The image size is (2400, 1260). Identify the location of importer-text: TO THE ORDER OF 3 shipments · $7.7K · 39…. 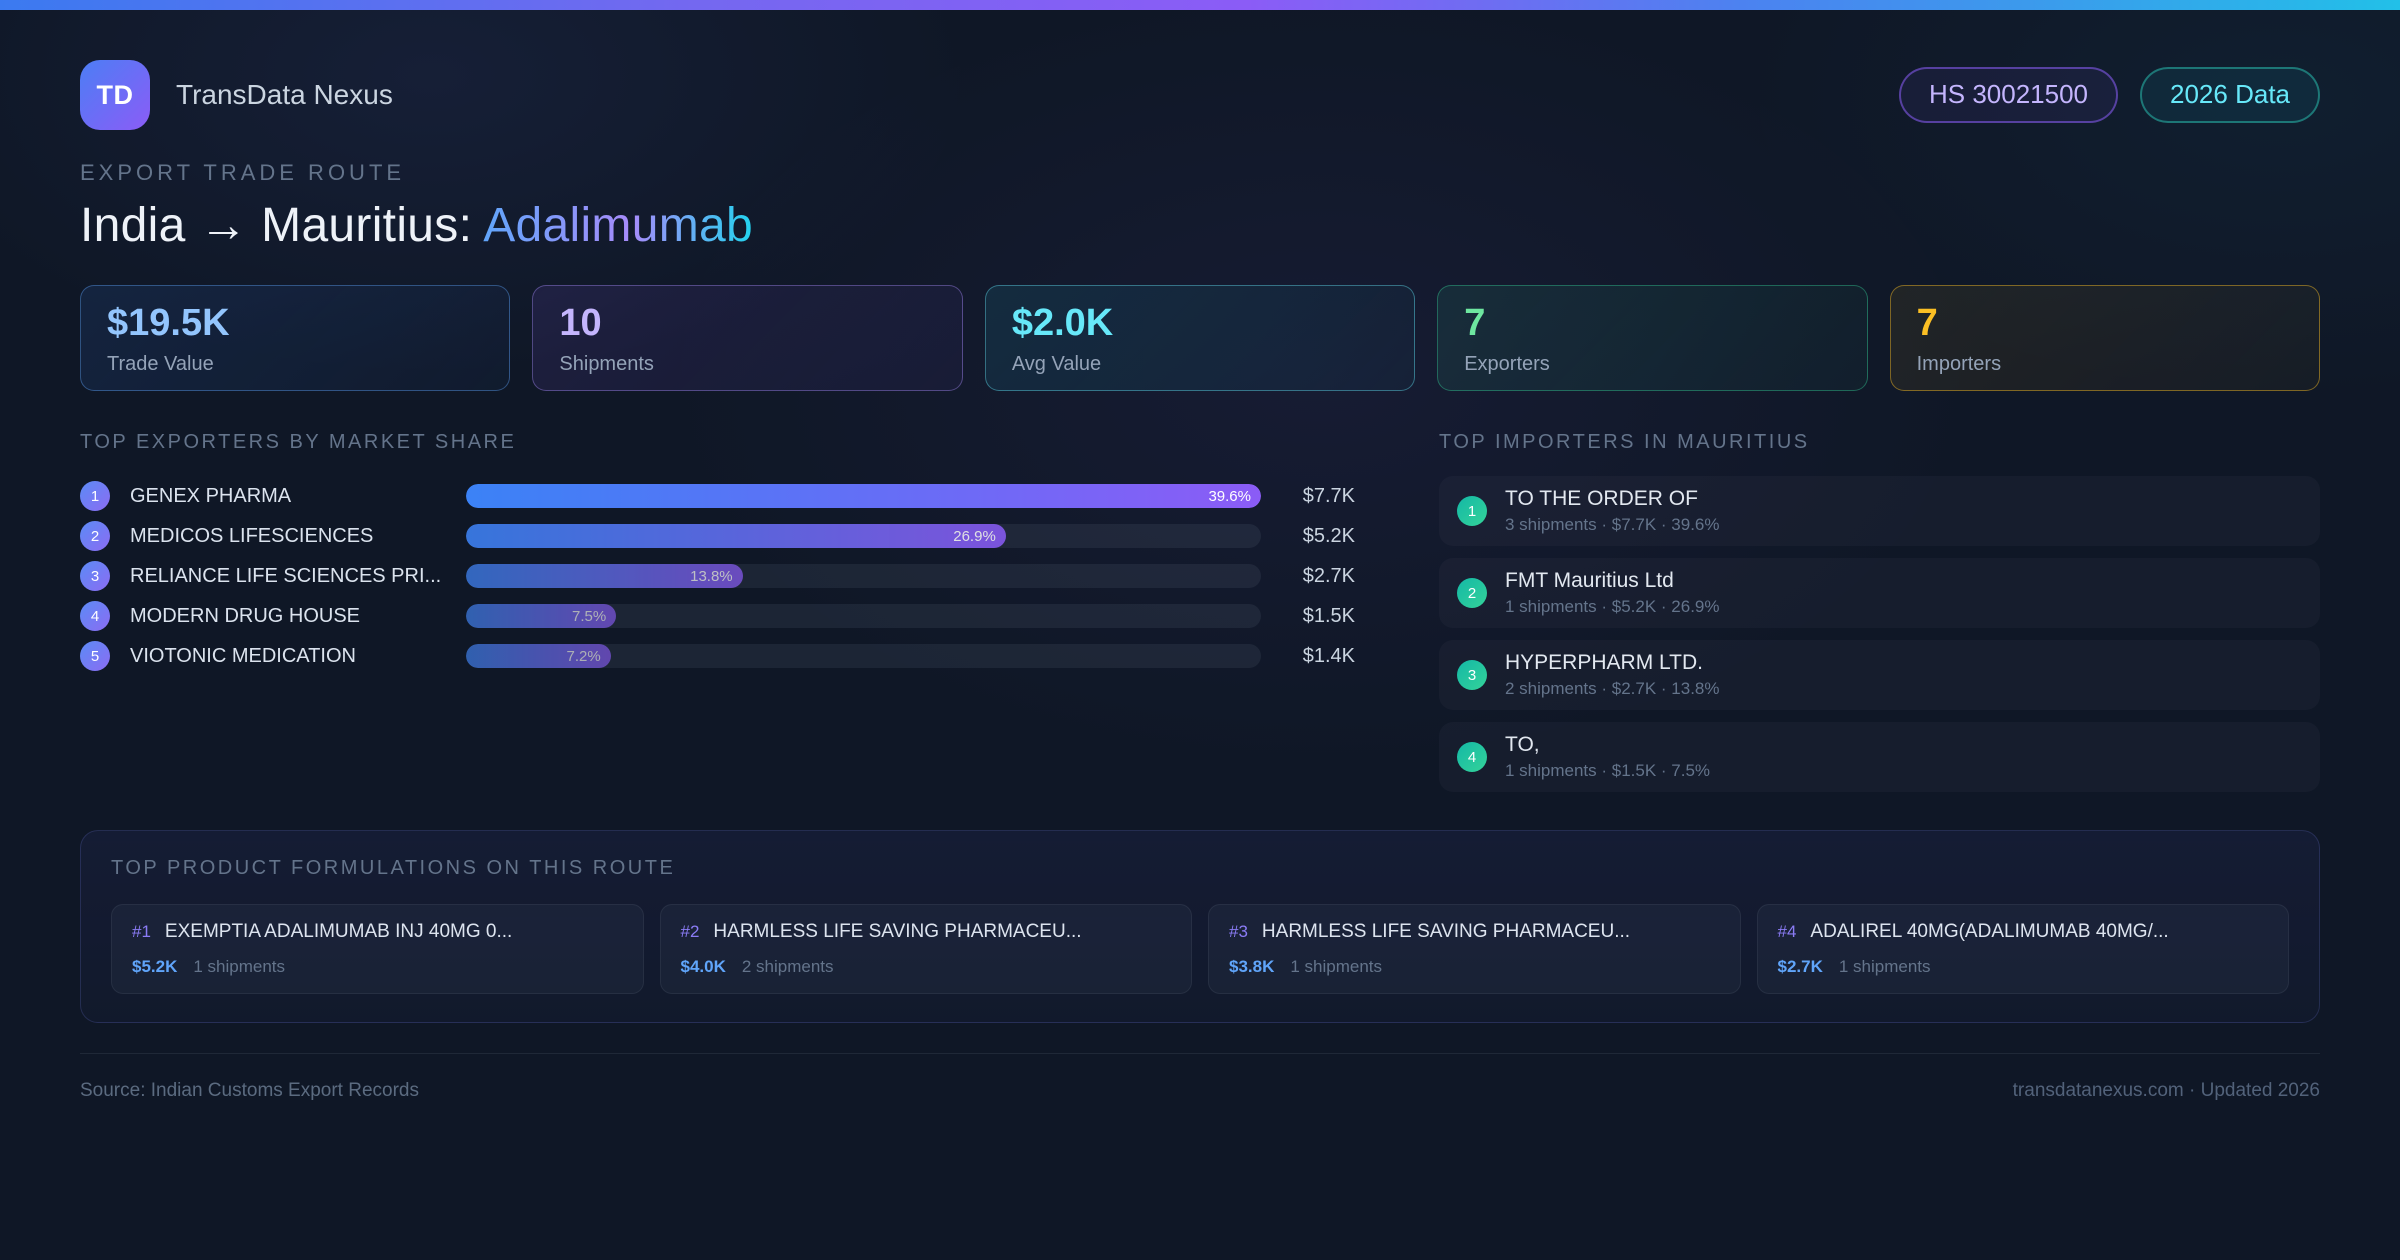
(1612, 511).